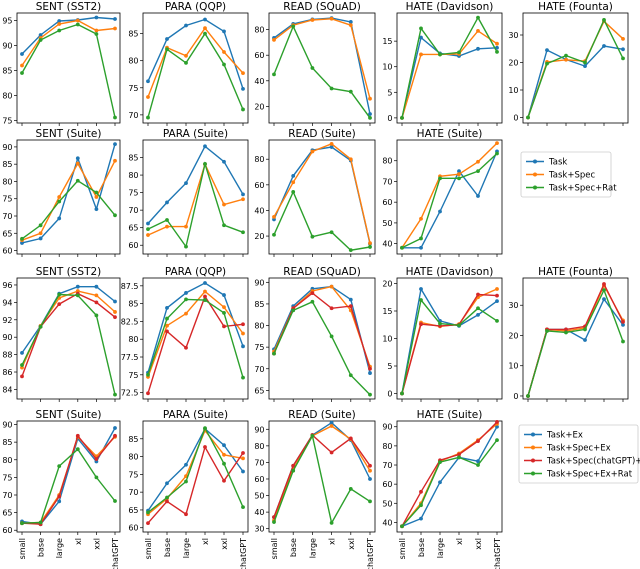  I want to click on legend-top: Task Task+Spec Task+Spec+Rat, so click(568, 174).